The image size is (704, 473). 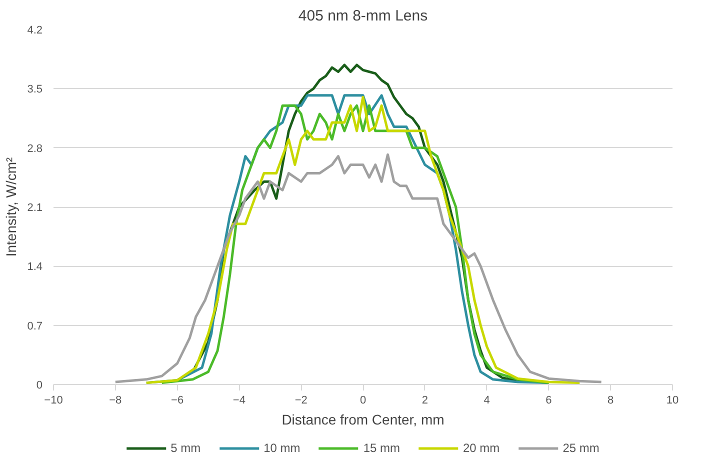 I want to click on y-tick-label: 0, so click(x=39, y=386).